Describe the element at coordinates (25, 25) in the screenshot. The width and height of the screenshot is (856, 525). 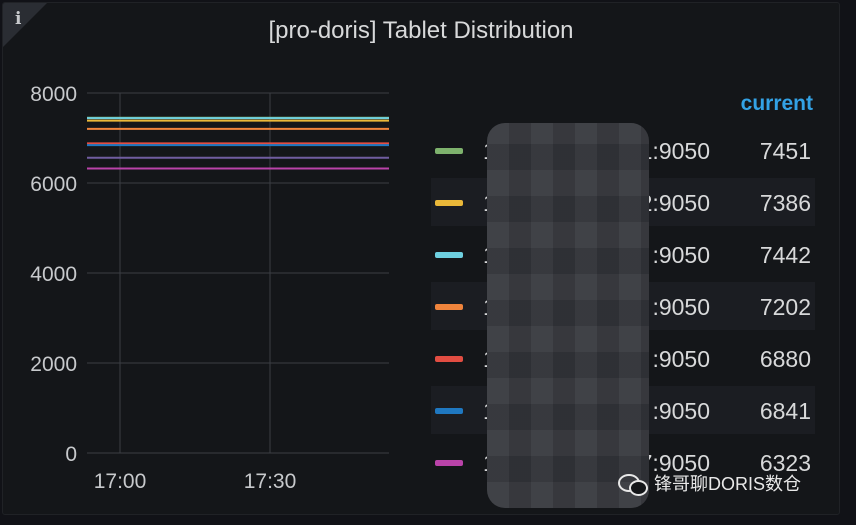
I see `info-corner` at that location.